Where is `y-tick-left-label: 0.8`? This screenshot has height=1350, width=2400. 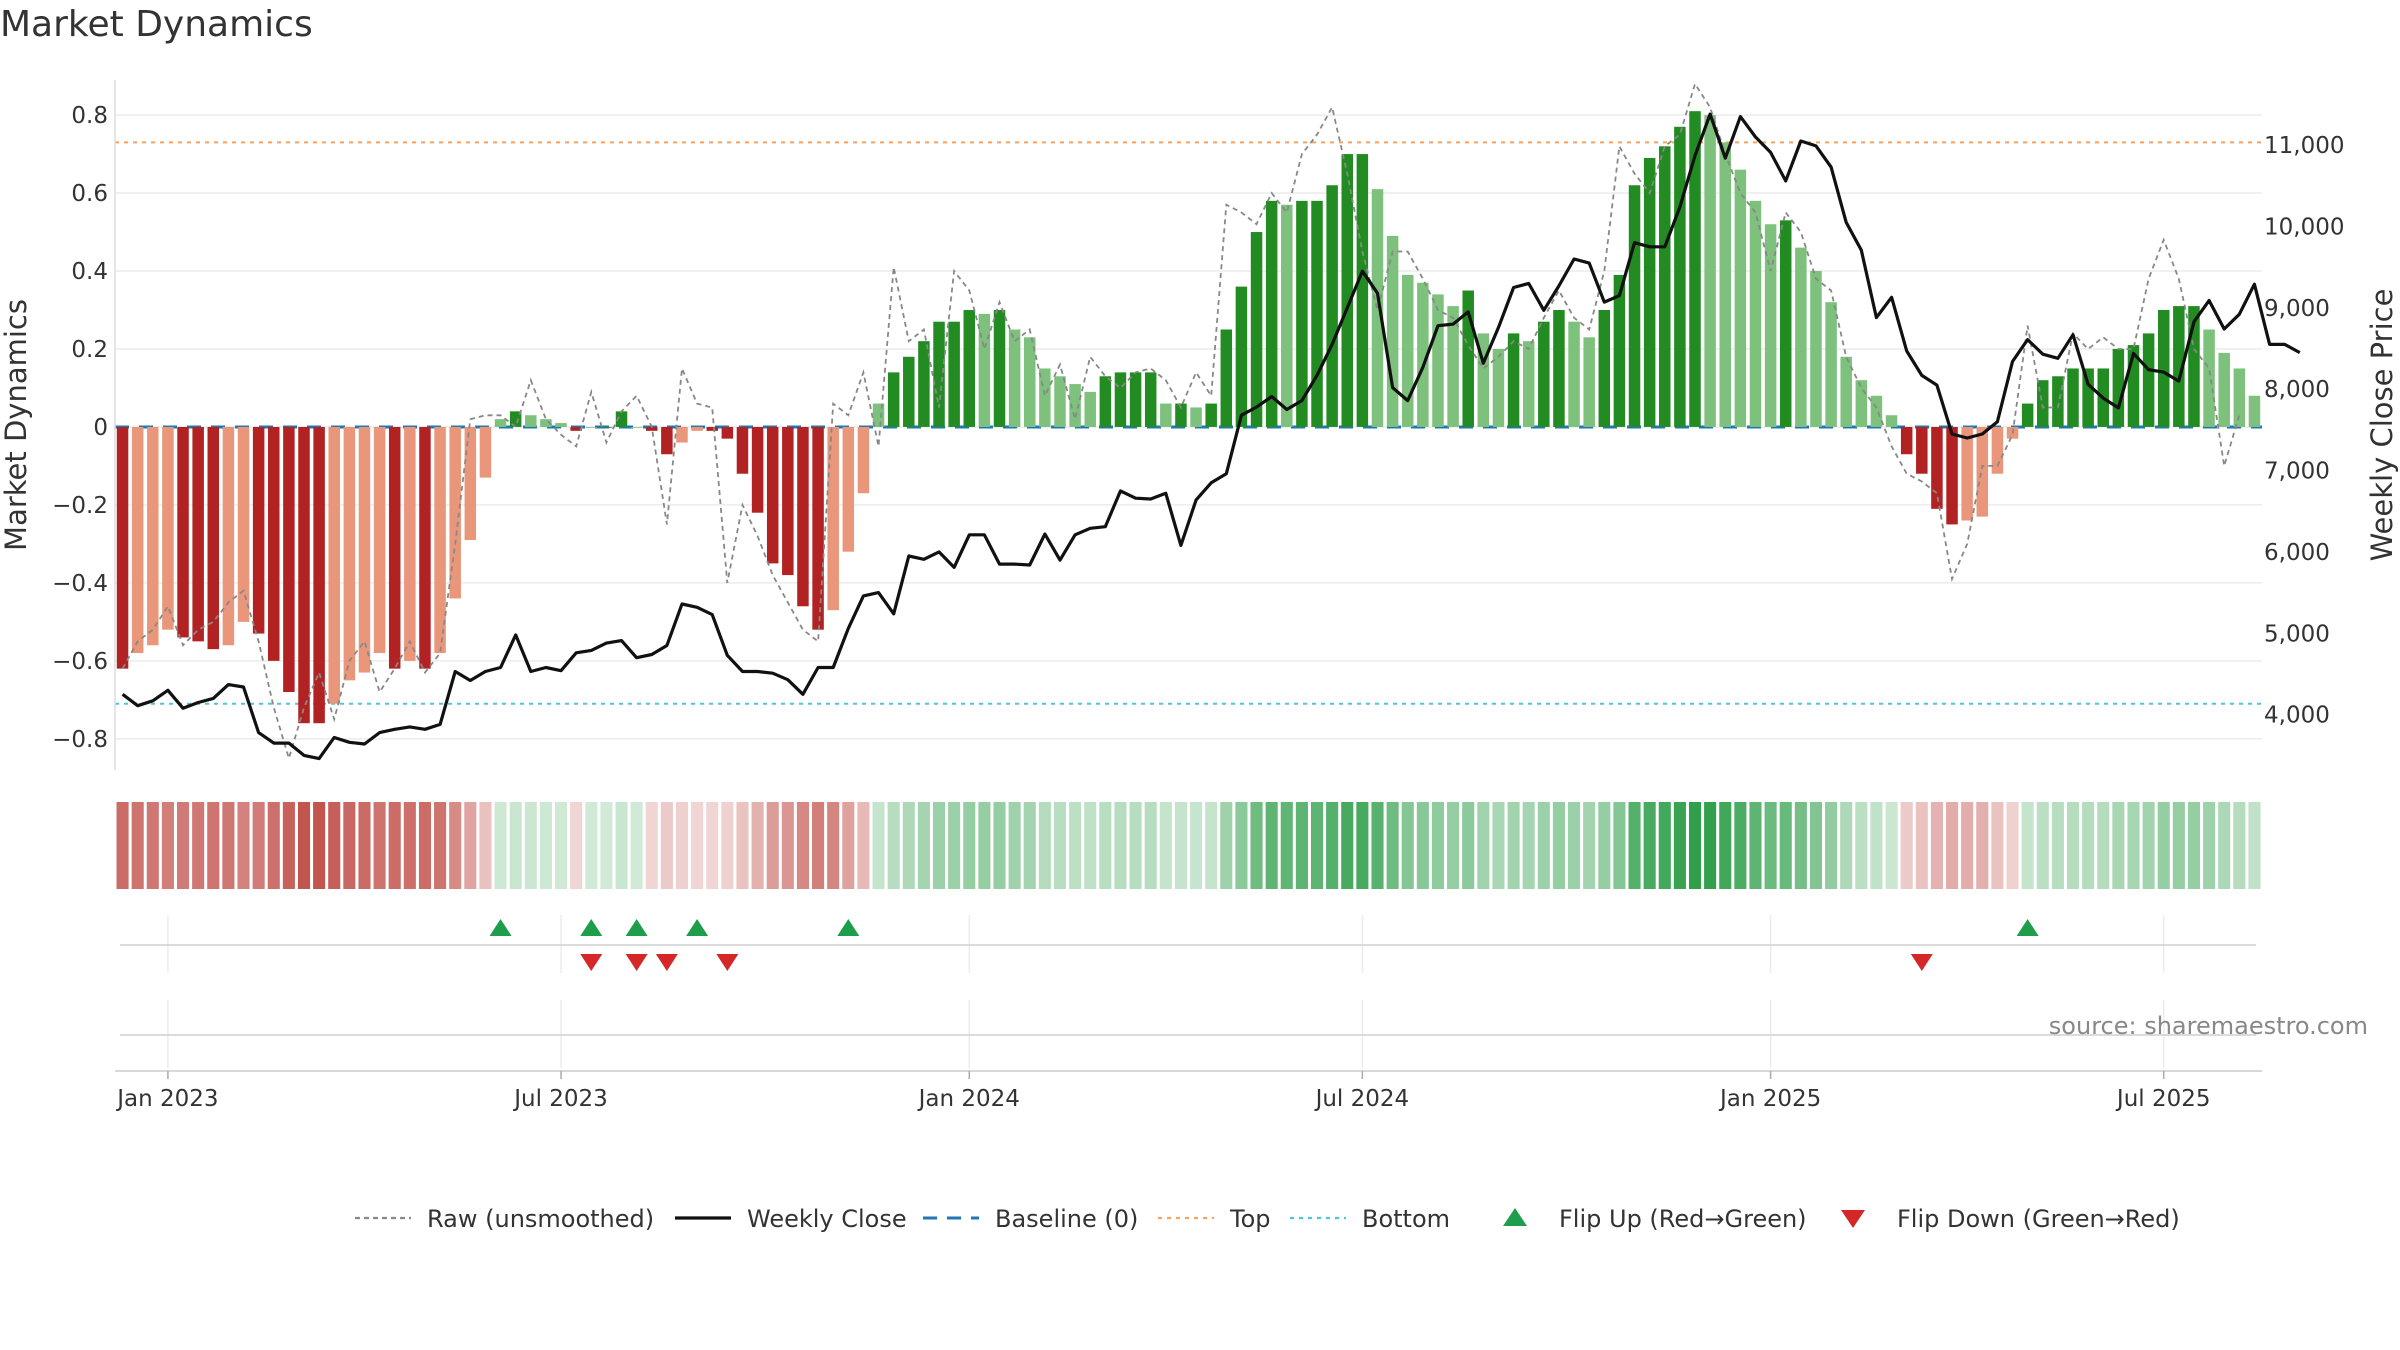 y-tick-left-label: 0.8 is located at coordinates (89, 116).